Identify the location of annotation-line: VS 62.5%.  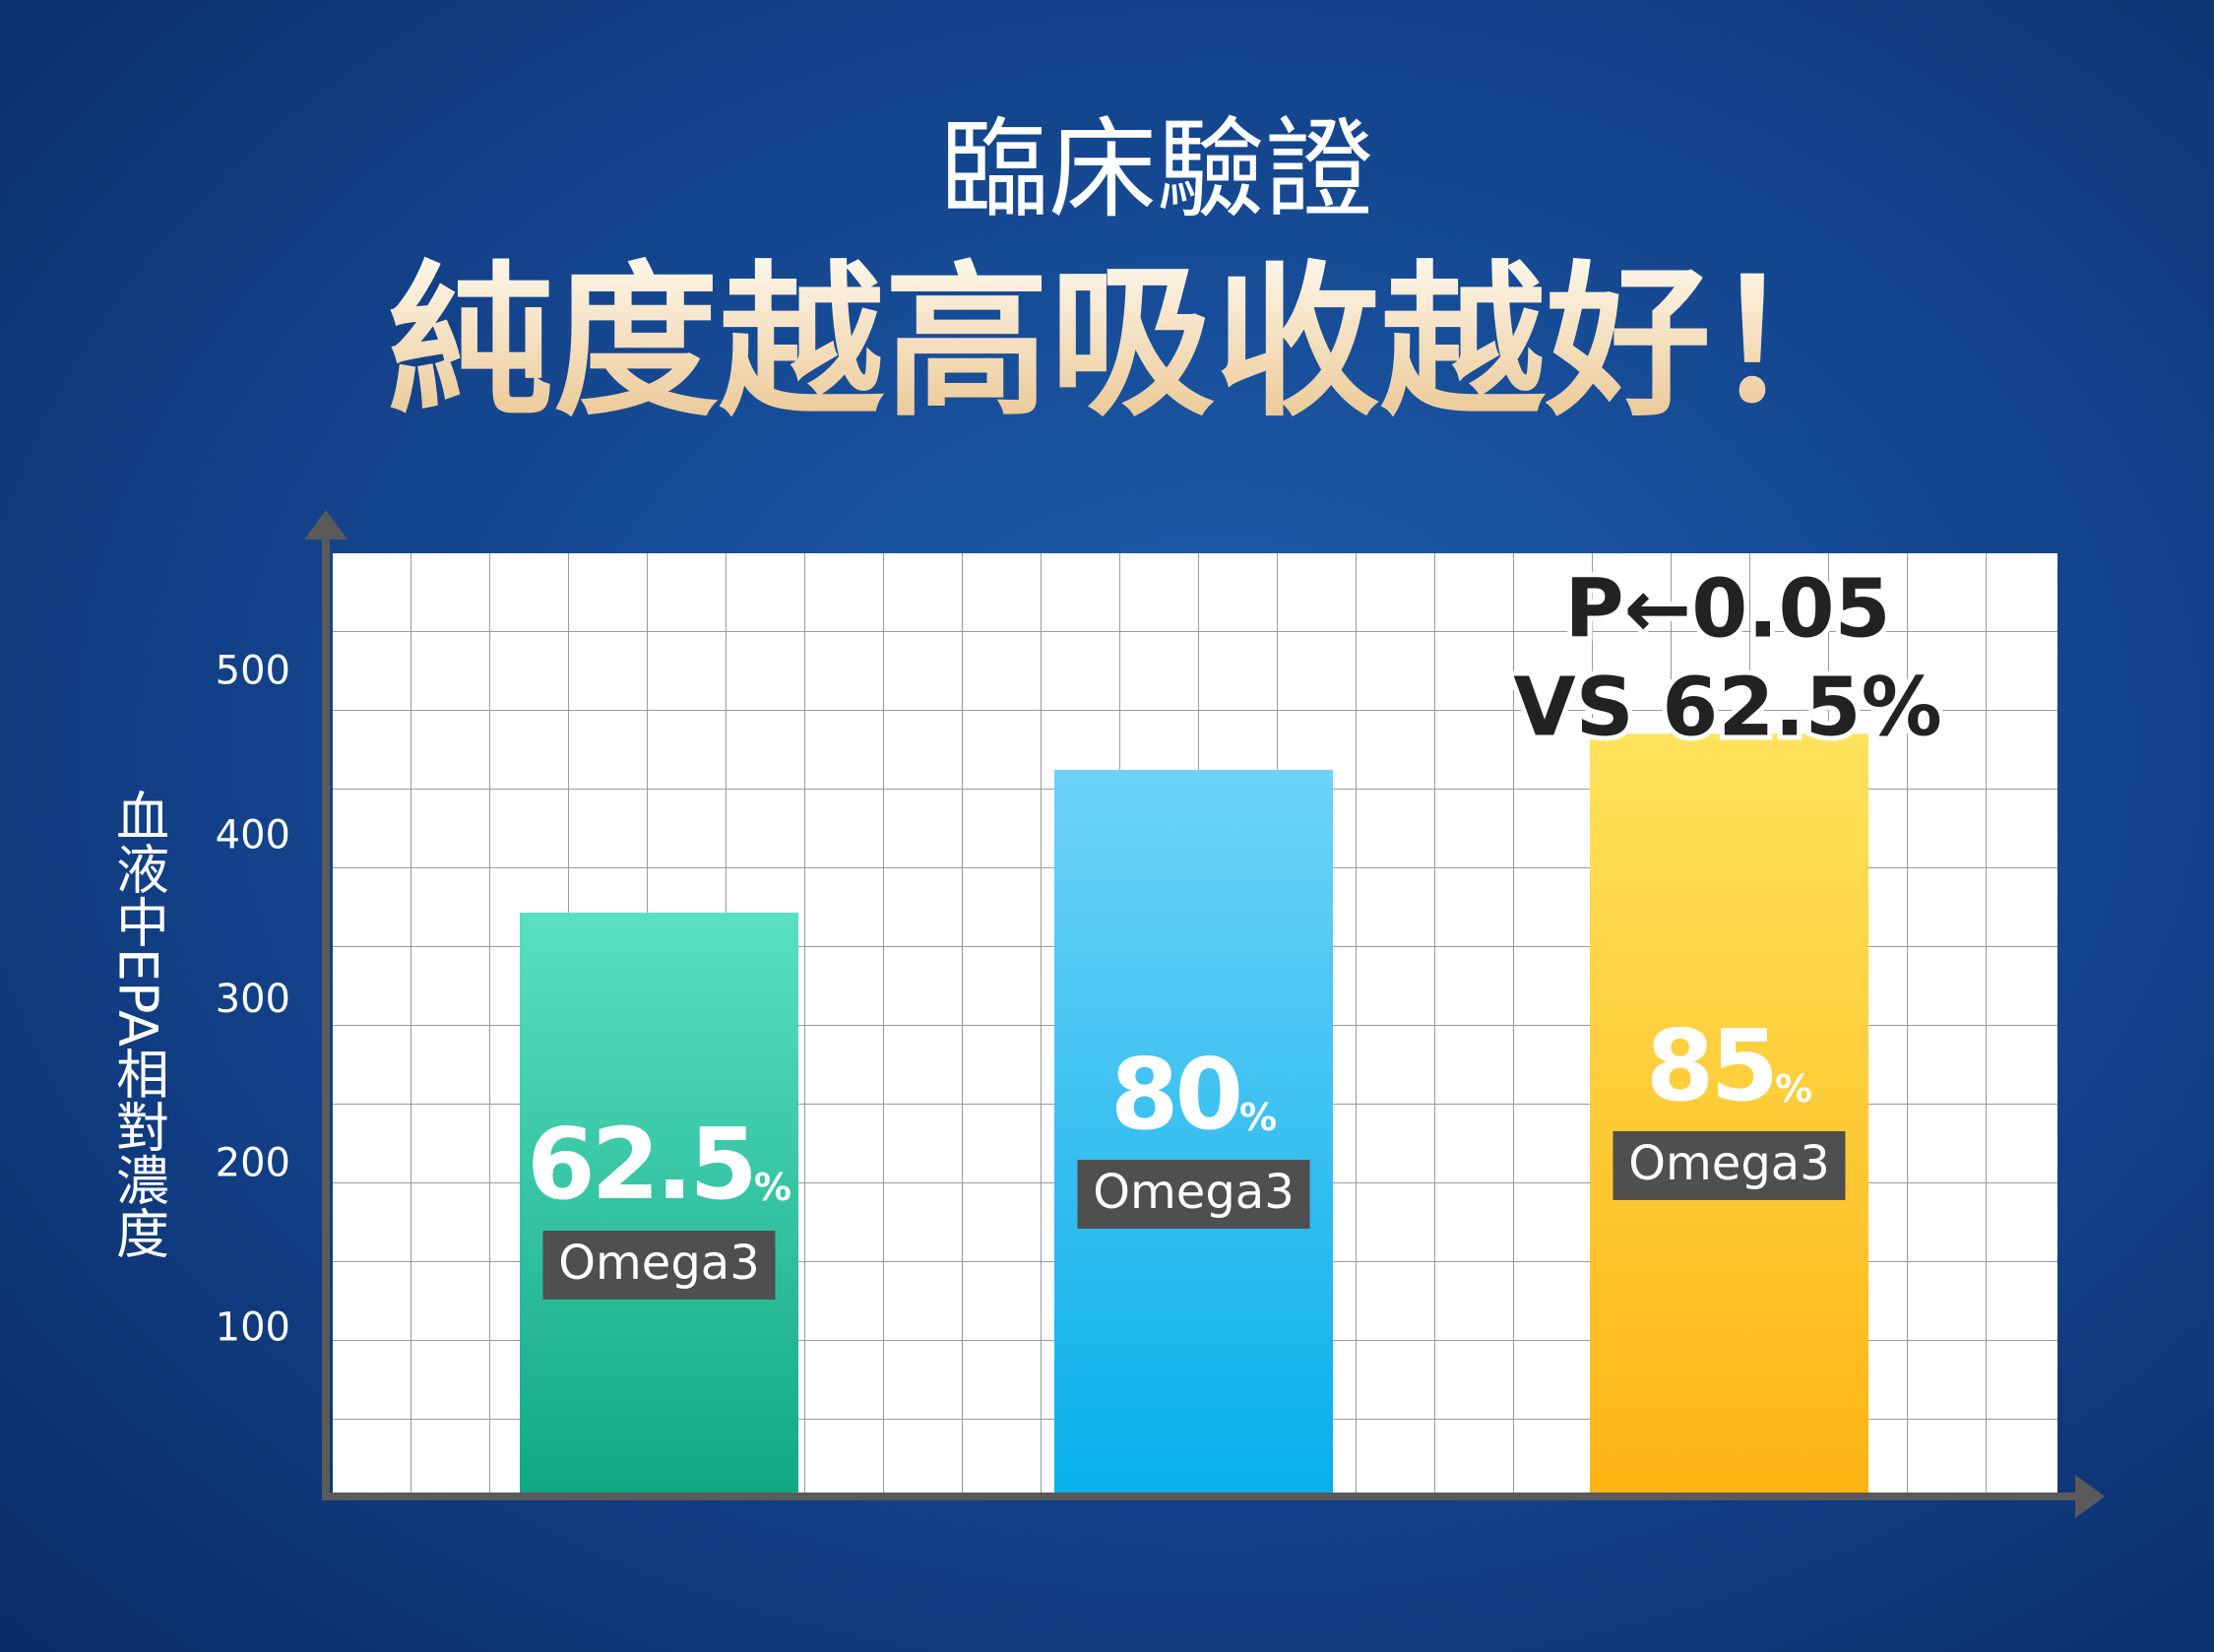
(1727, 707).